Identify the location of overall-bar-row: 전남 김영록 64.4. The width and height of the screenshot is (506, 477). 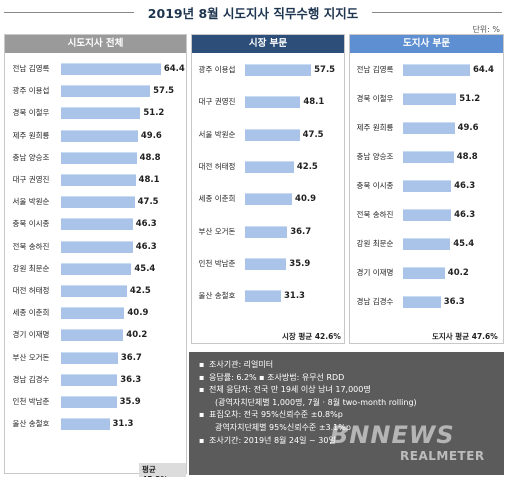
(95, 69).